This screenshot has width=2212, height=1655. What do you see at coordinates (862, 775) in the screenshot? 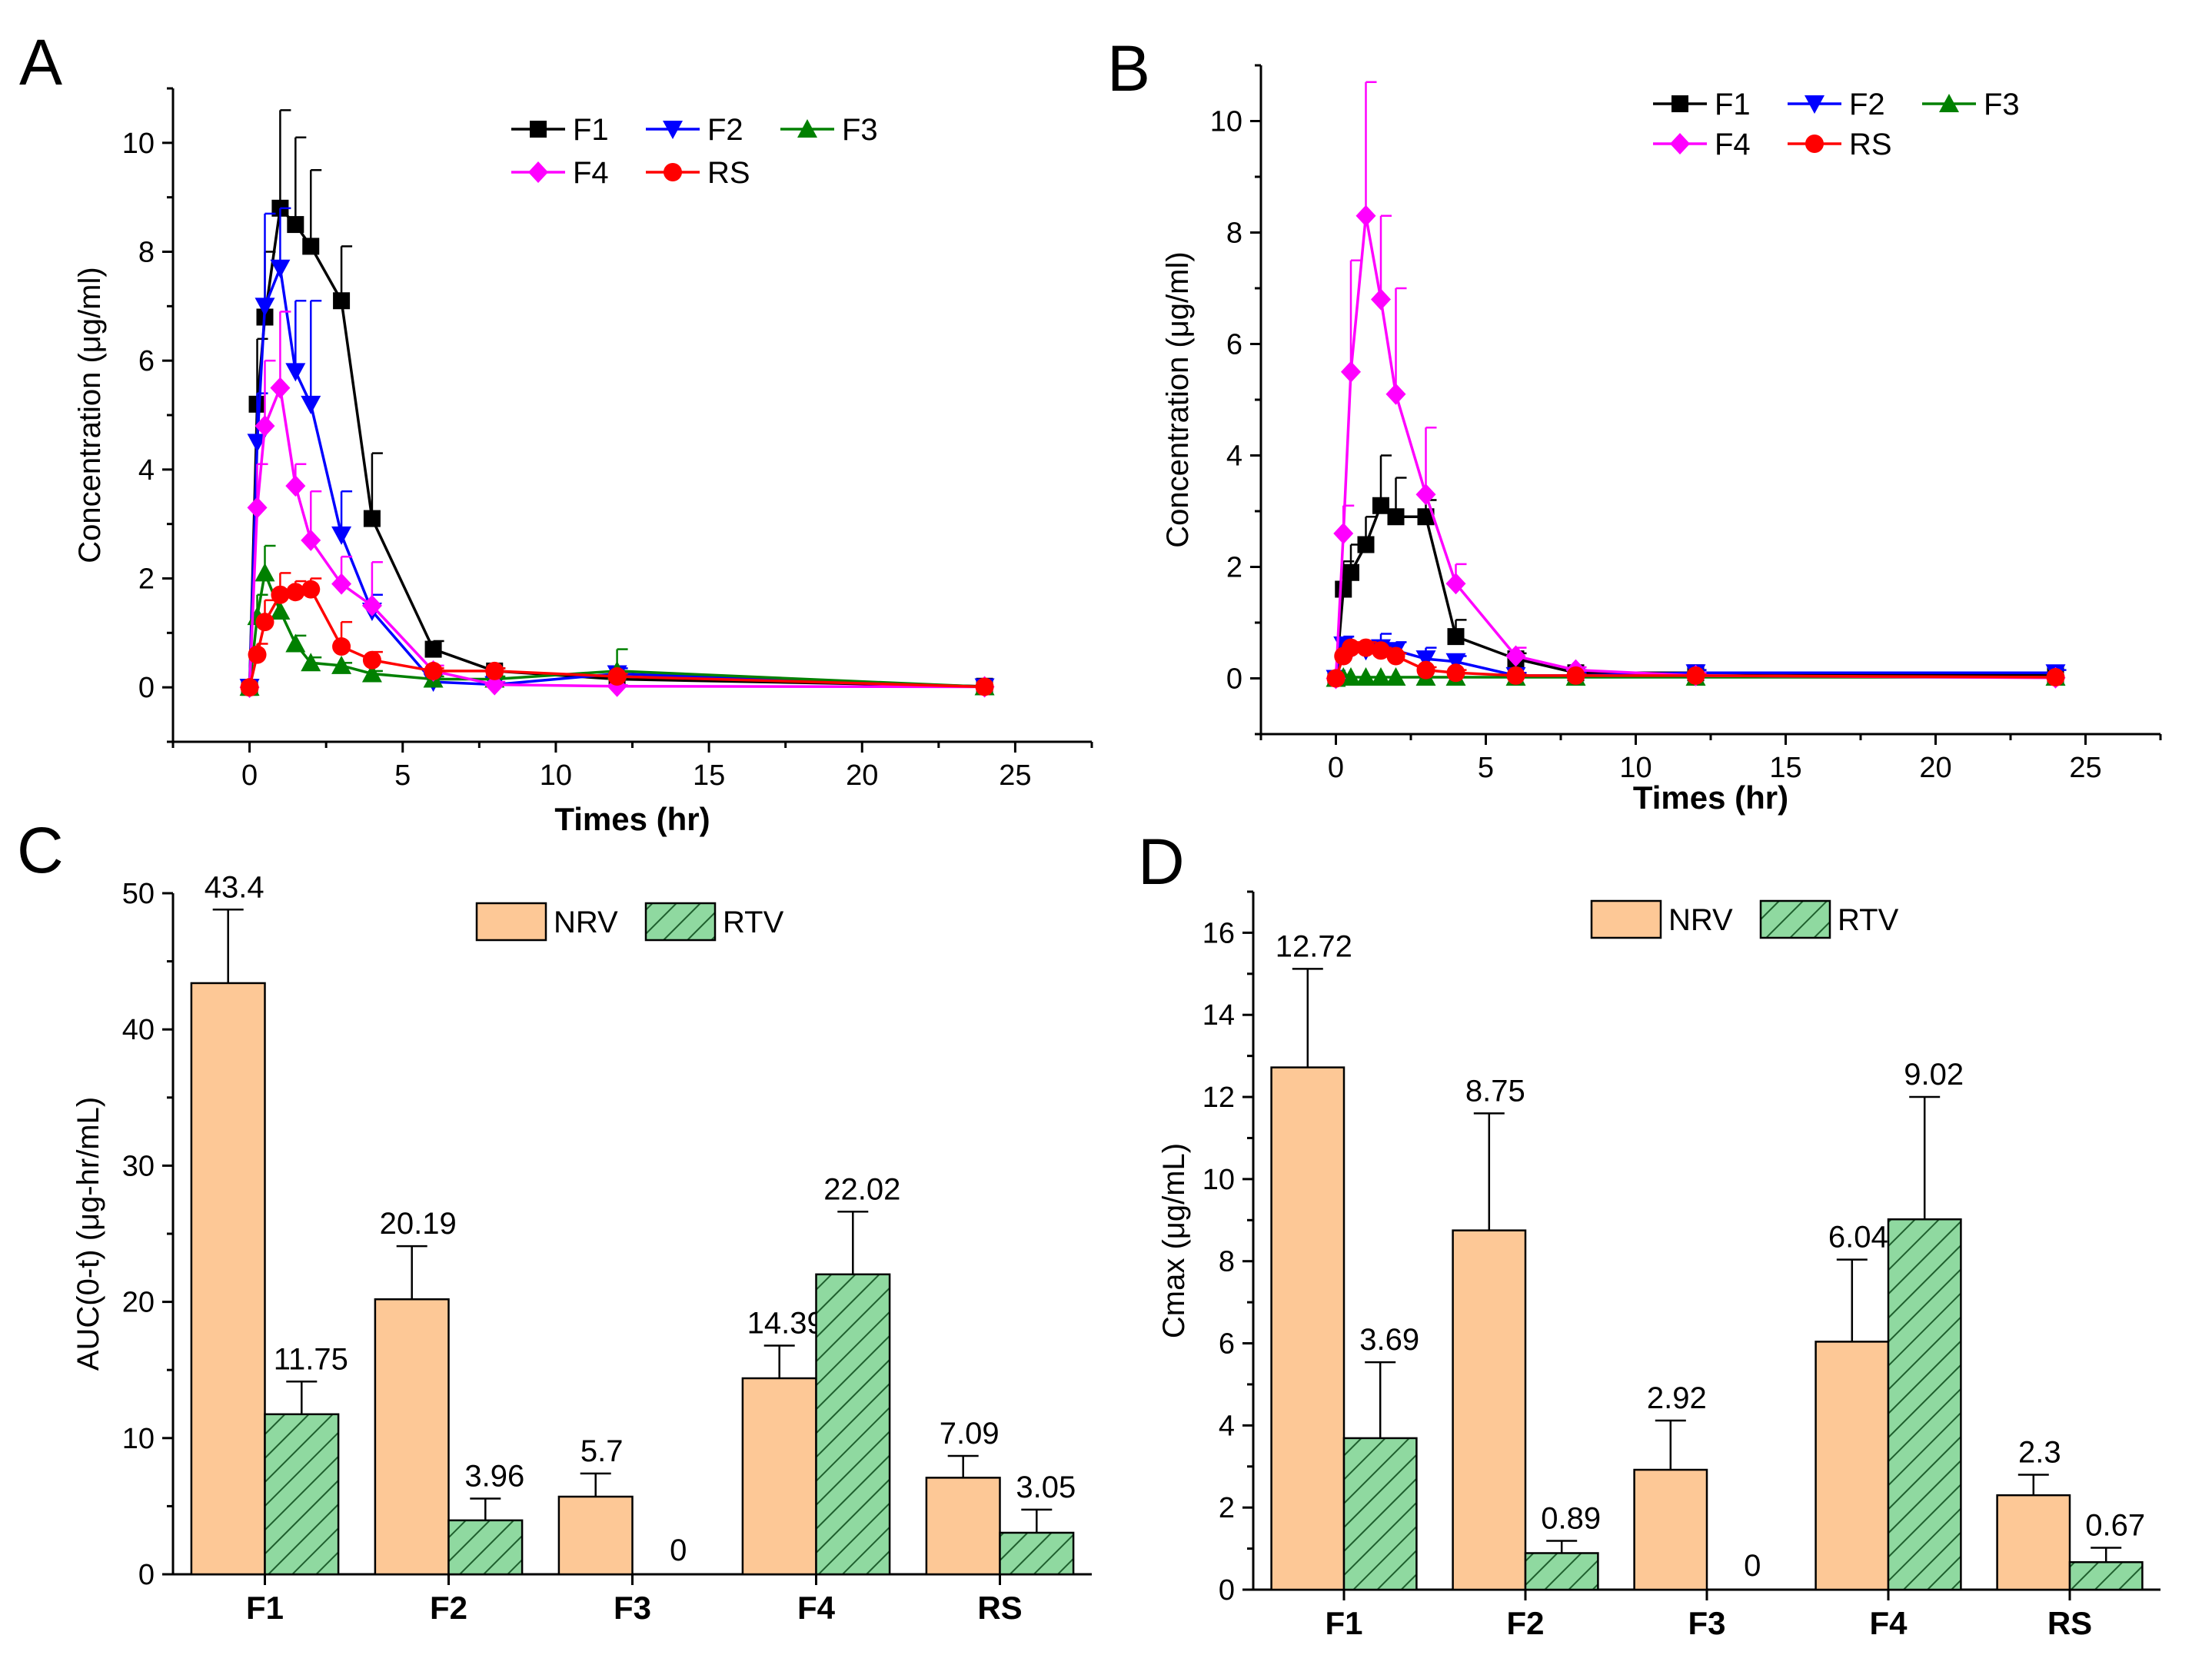
I see `x-tick-label: 20` at bounding box center [862, 775].